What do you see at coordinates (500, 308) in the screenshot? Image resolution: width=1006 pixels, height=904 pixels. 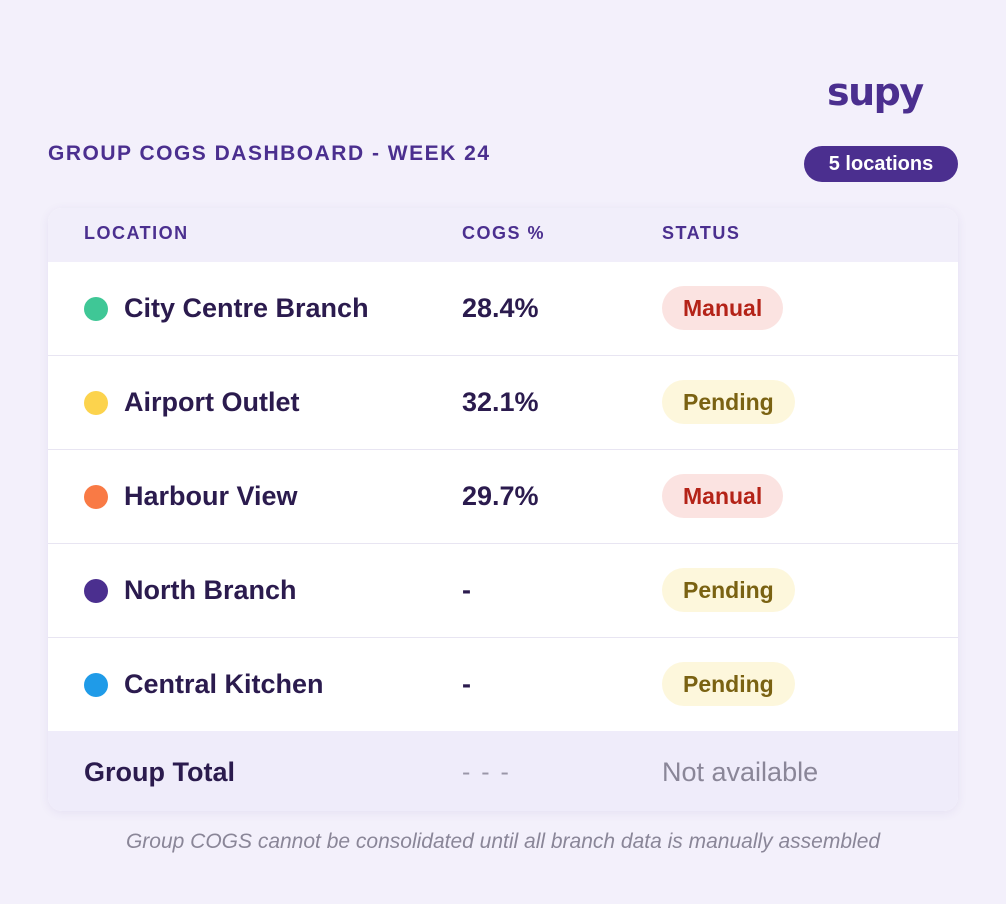 I see `cogs-value: 28.4%` at bounding box center [500, 308].